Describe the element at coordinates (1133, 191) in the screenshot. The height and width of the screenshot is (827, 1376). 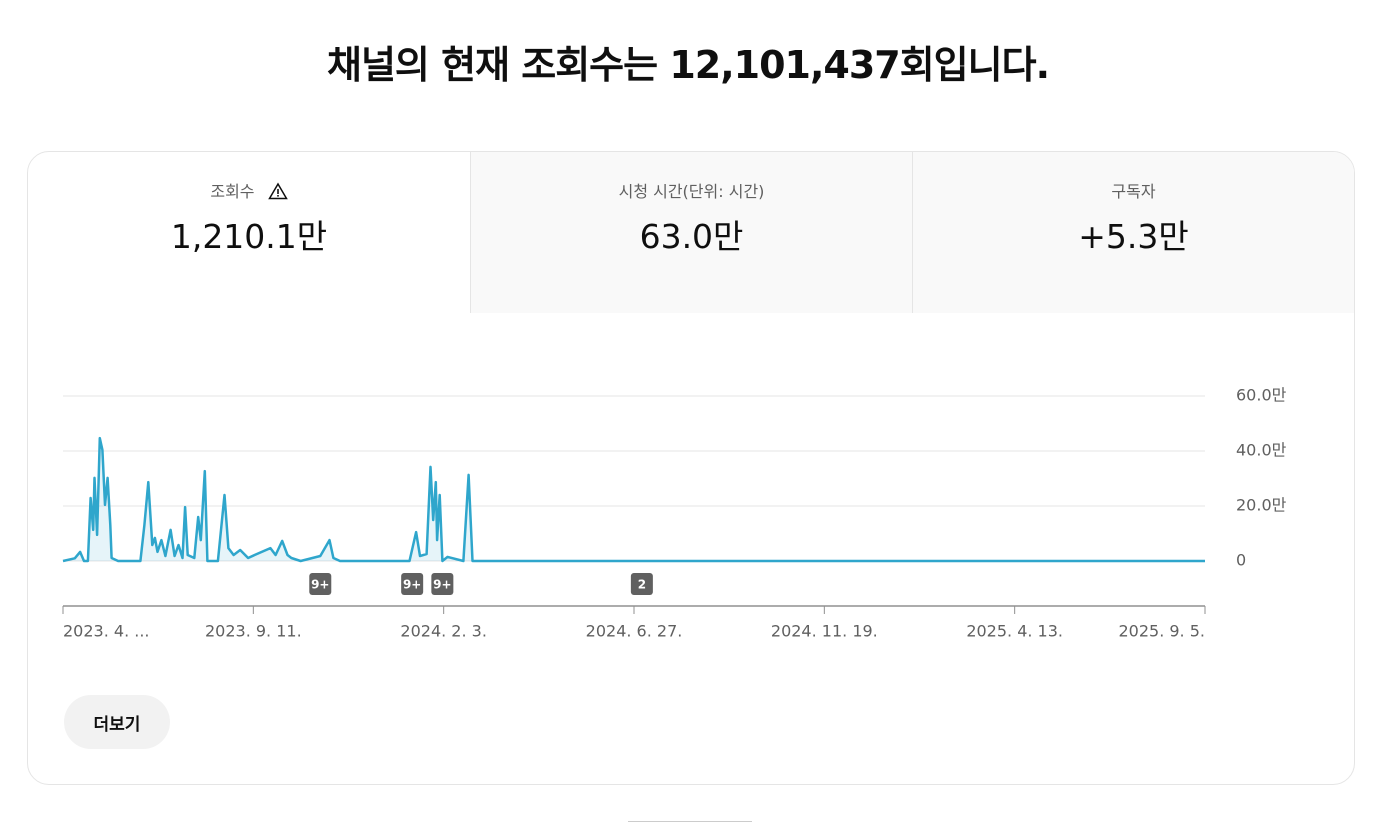
I see `tab-label: 구독자` at that location.